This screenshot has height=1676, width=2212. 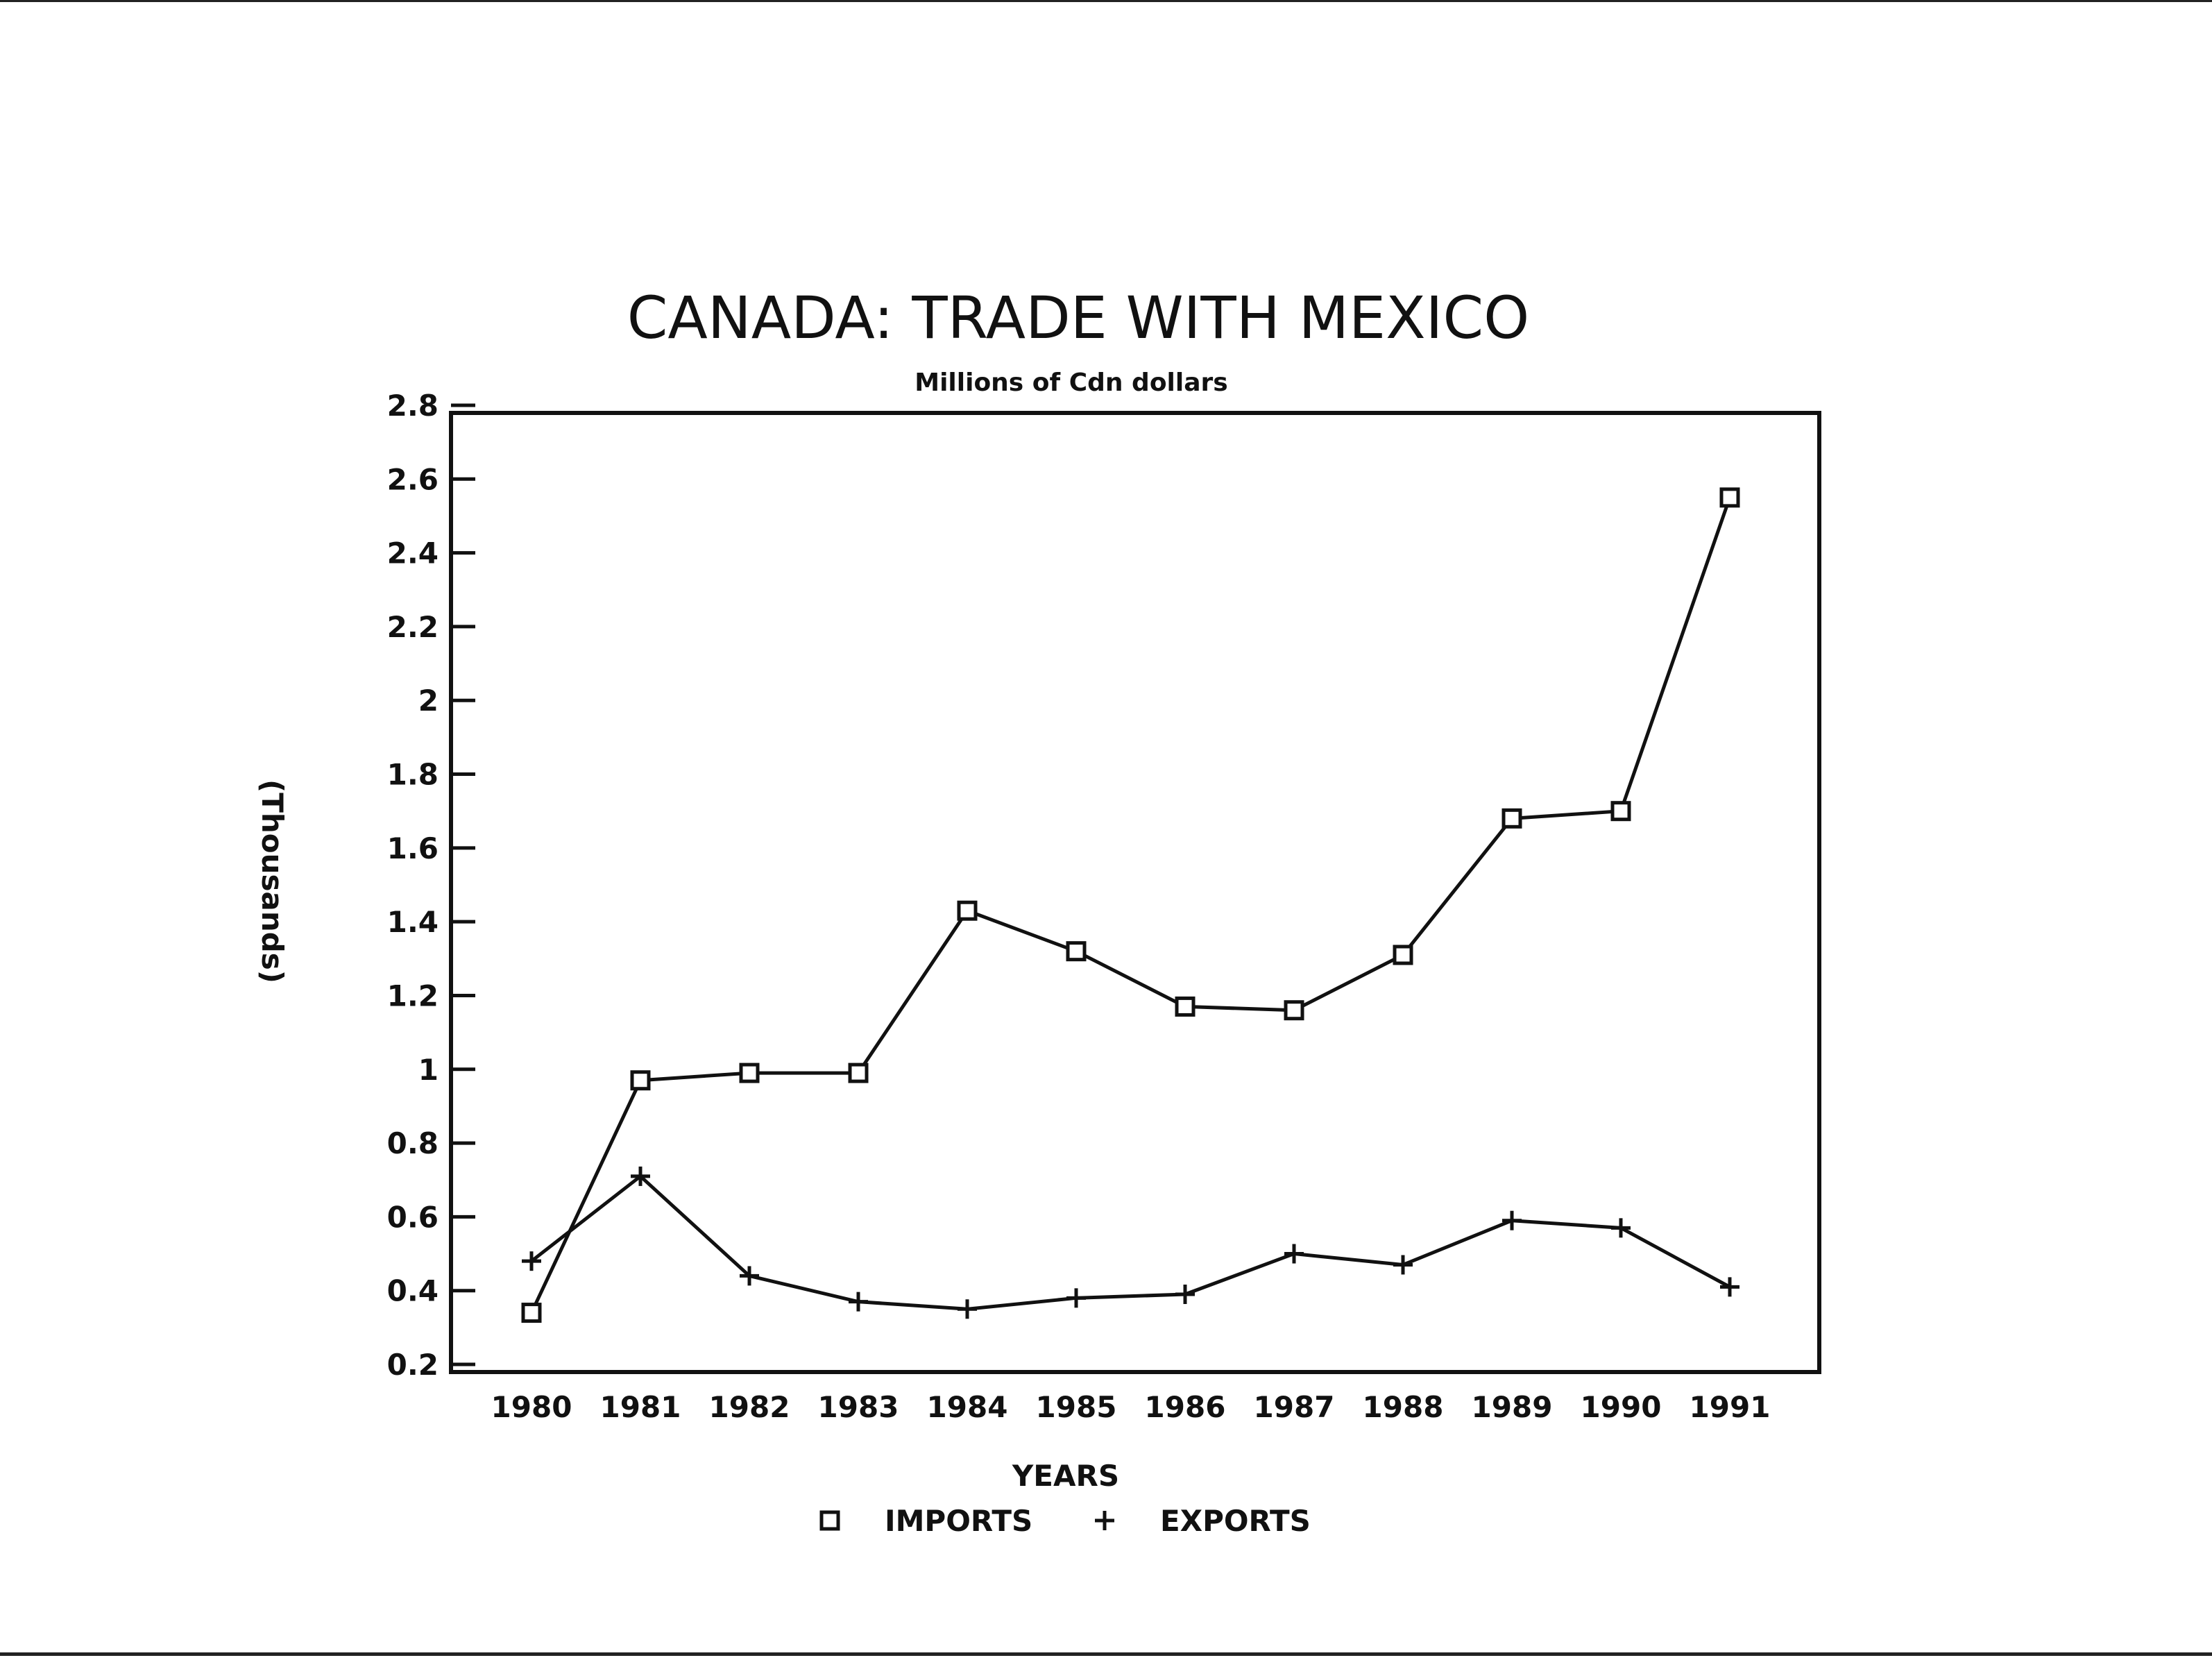 I want to click on legend: IMPORTS EXPORTS, so click(x=1065, y=1521).